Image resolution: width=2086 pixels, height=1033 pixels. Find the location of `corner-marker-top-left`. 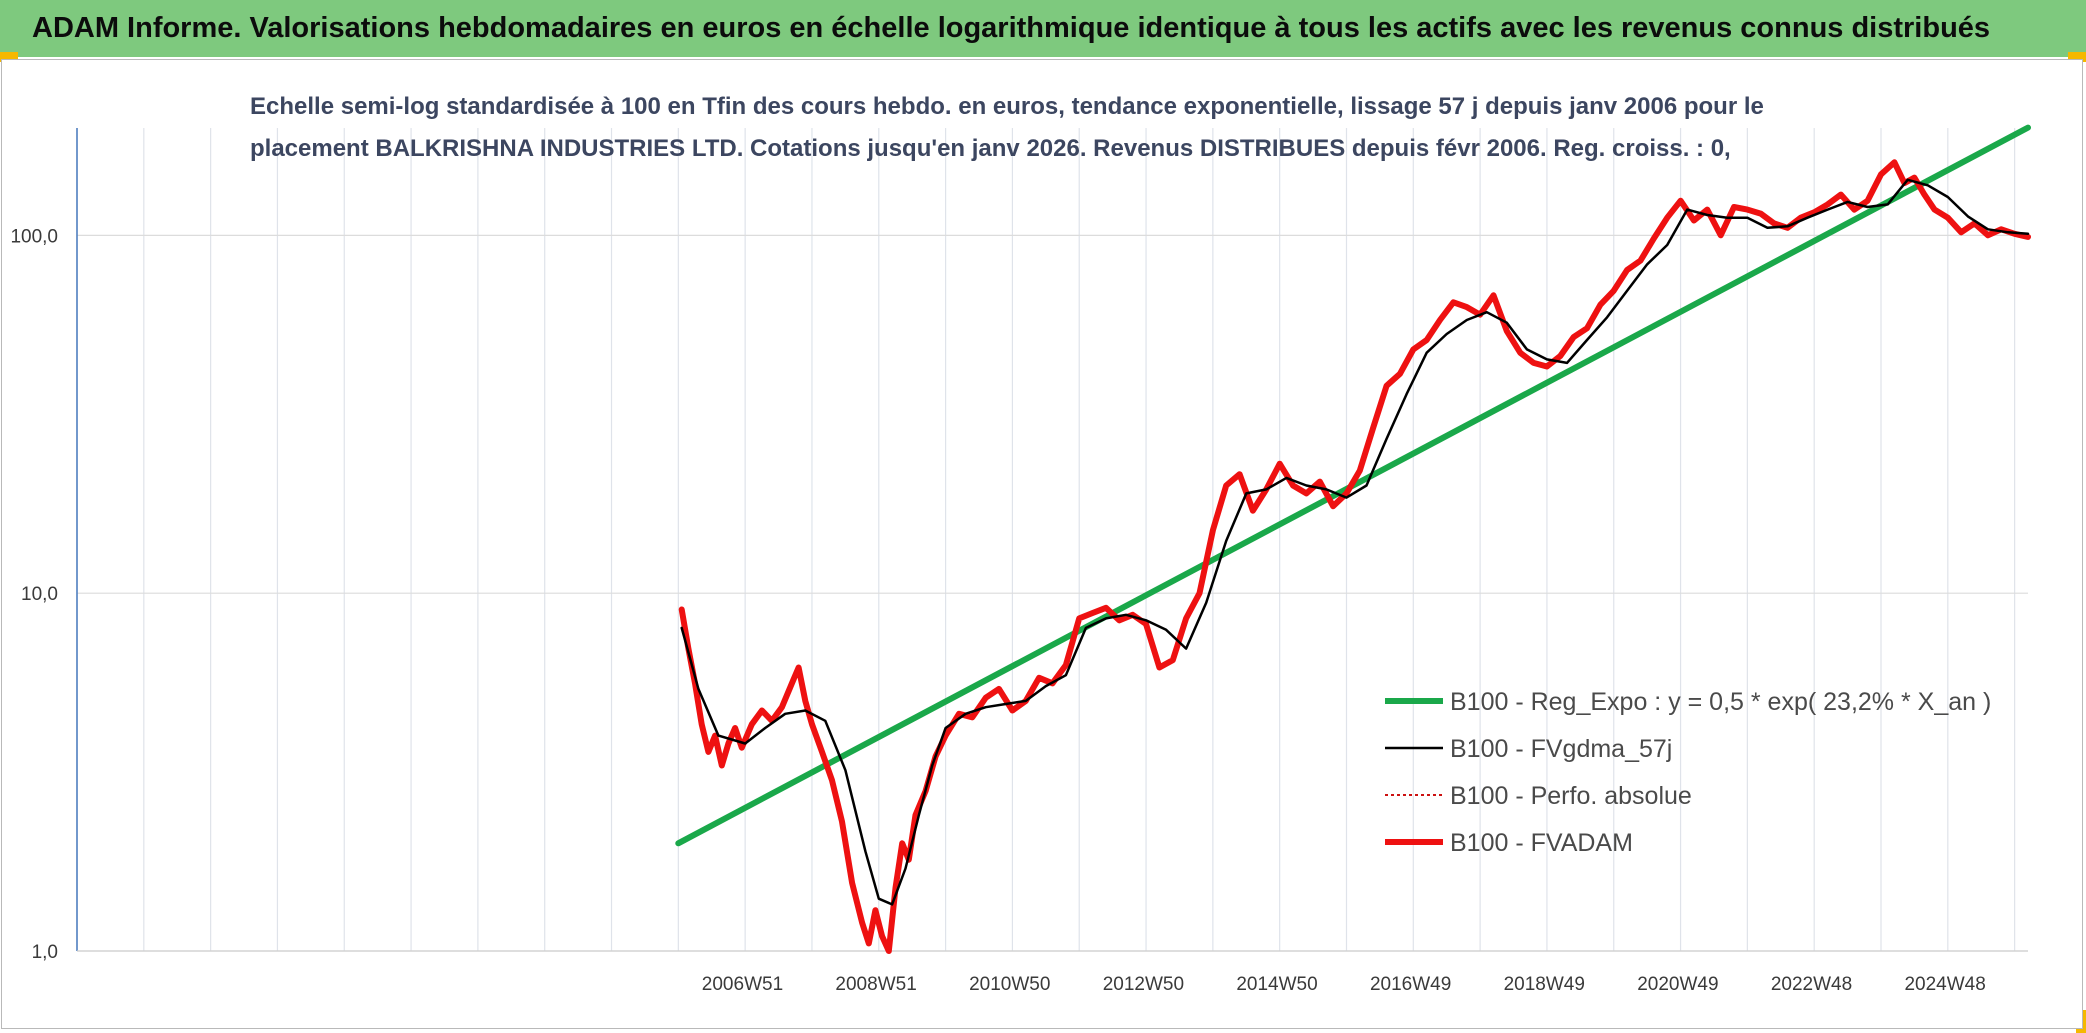

corner-marker-top-left is located at coordinates (9, 57).